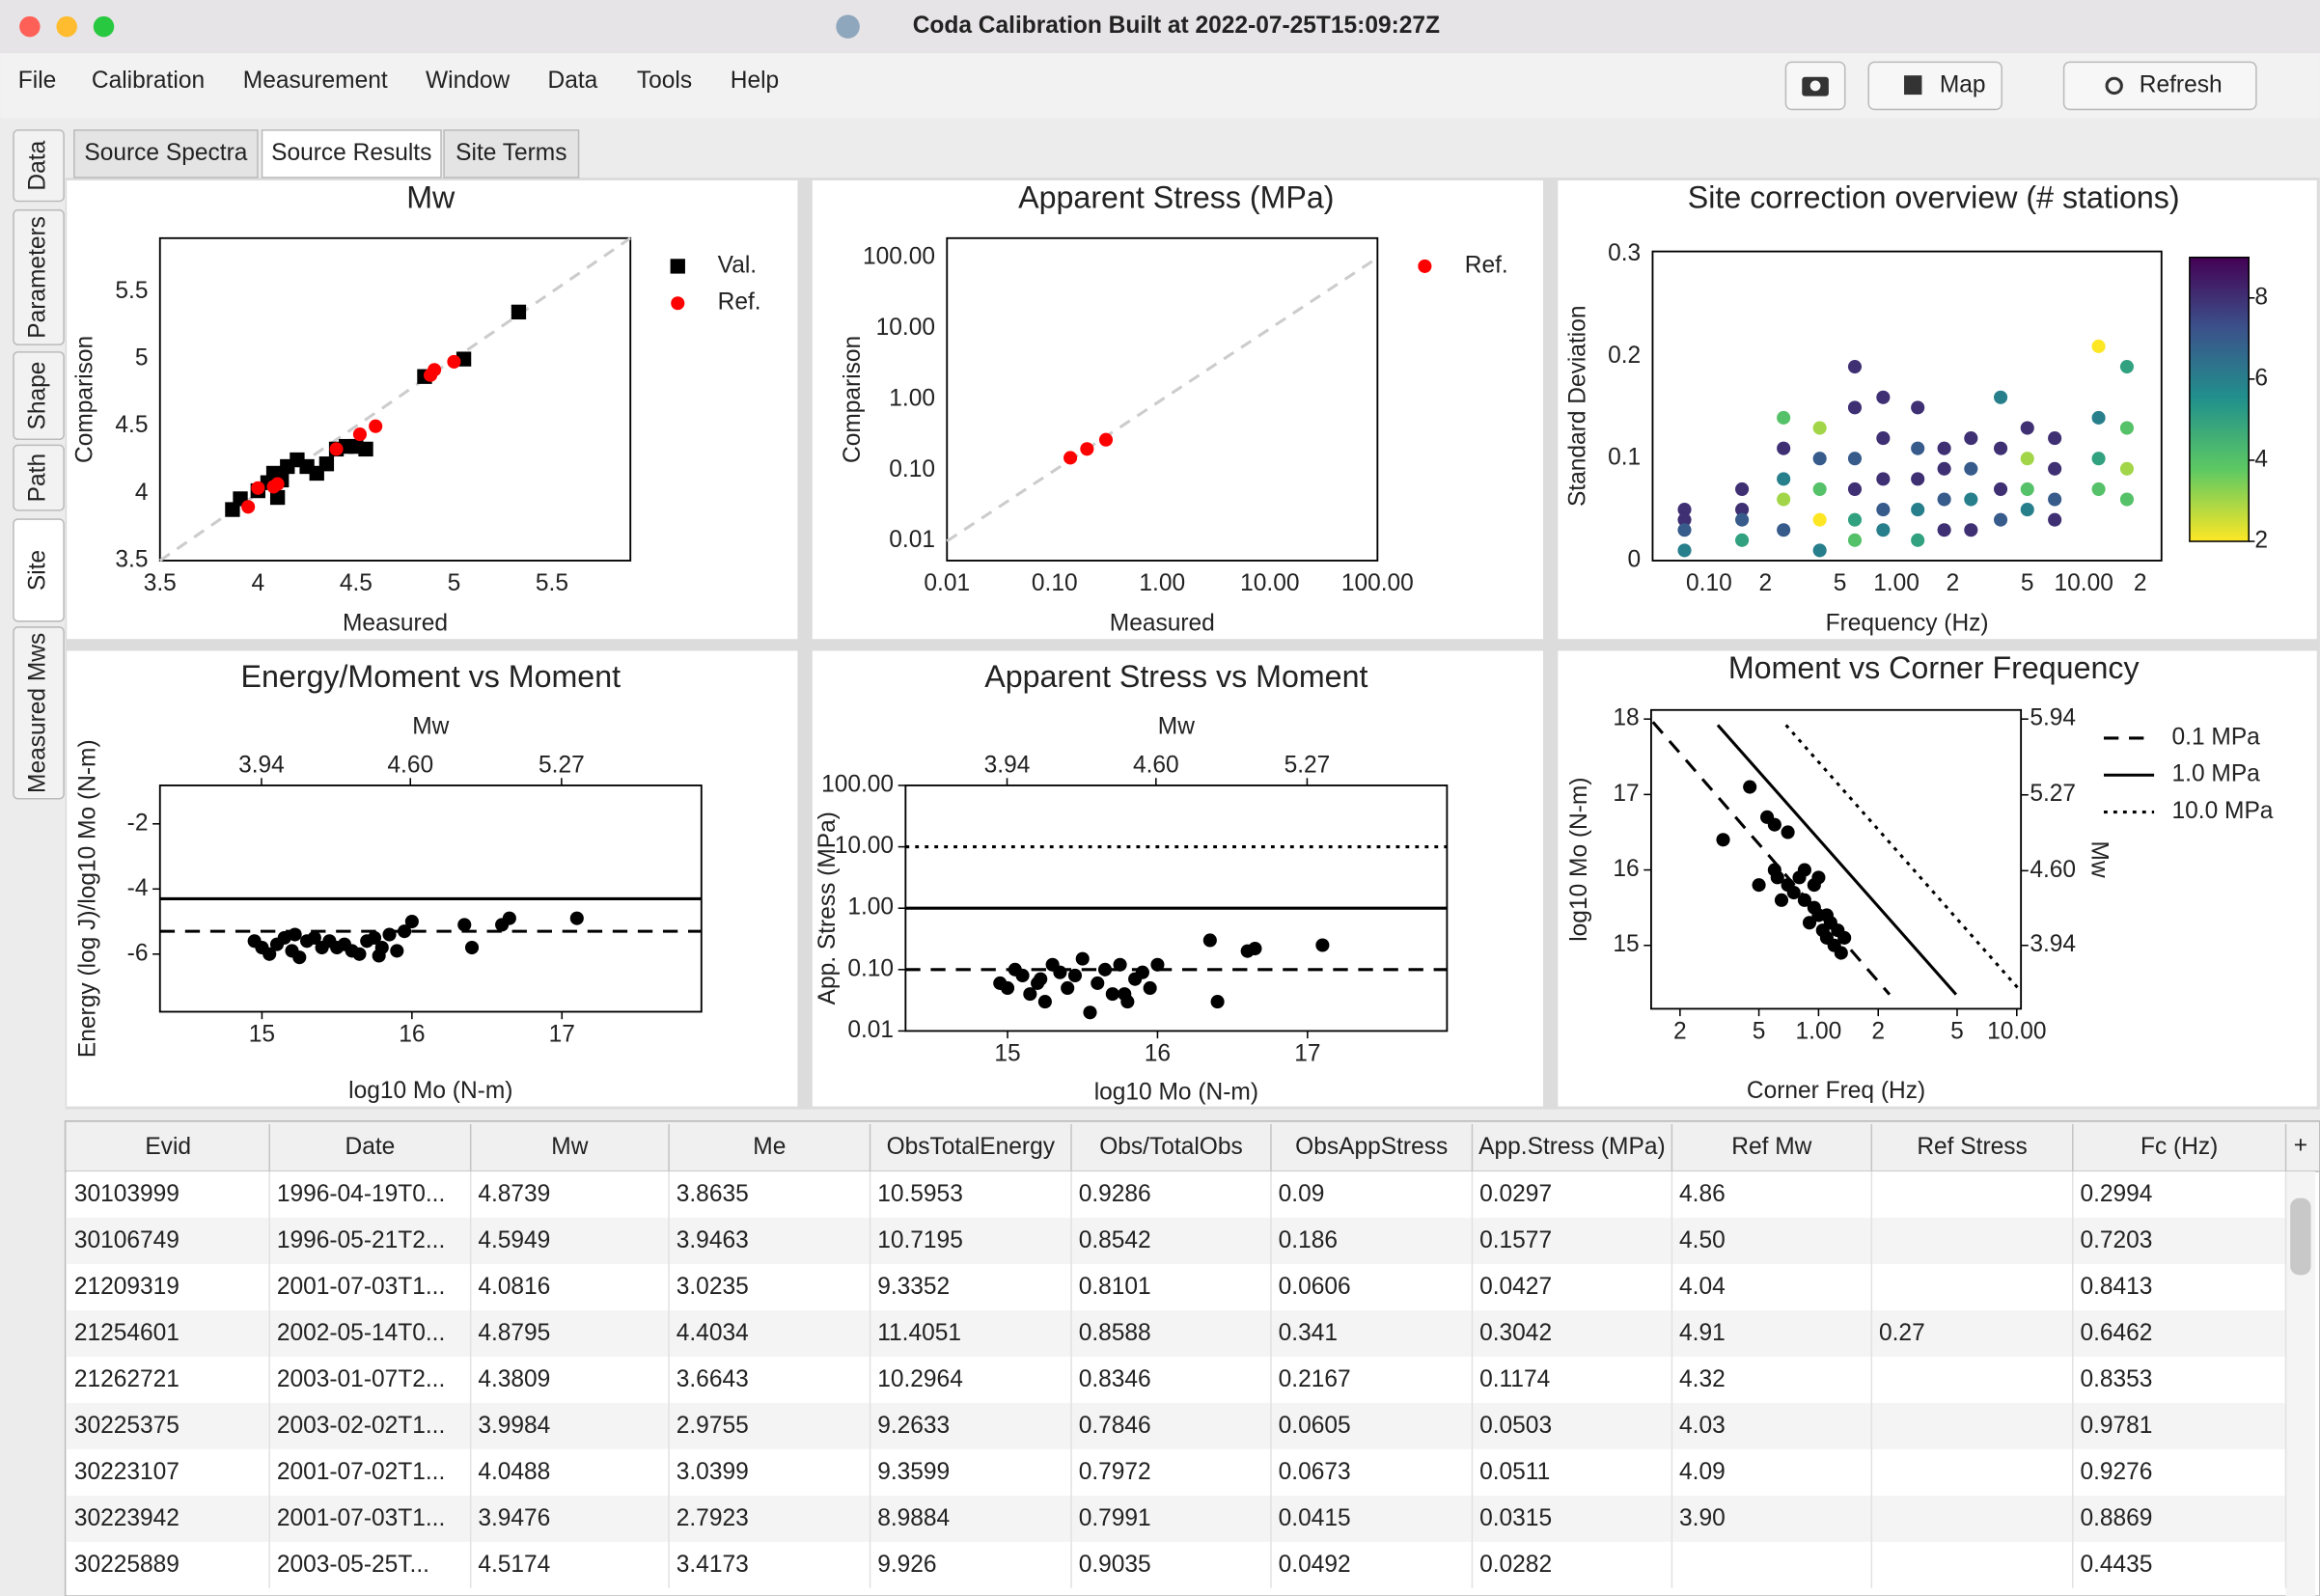 The height and width of the screenshot is (1596, 2320). What do you see at coordinates (1972, 1147) in the screenshot?
I see `column-header: Ref Stress` at bounding box center [1972, 1147].